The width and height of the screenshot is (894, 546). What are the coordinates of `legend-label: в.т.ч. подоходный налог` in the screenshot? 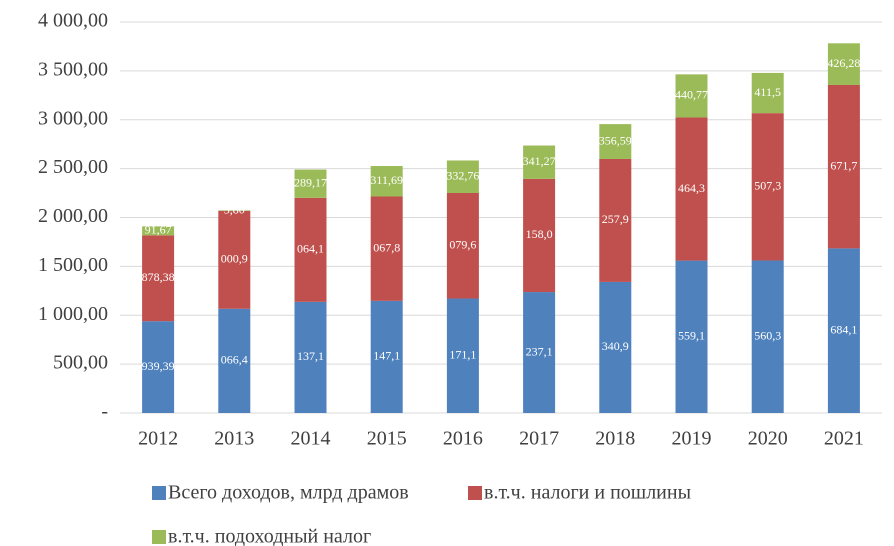 It's located at (269, 536).